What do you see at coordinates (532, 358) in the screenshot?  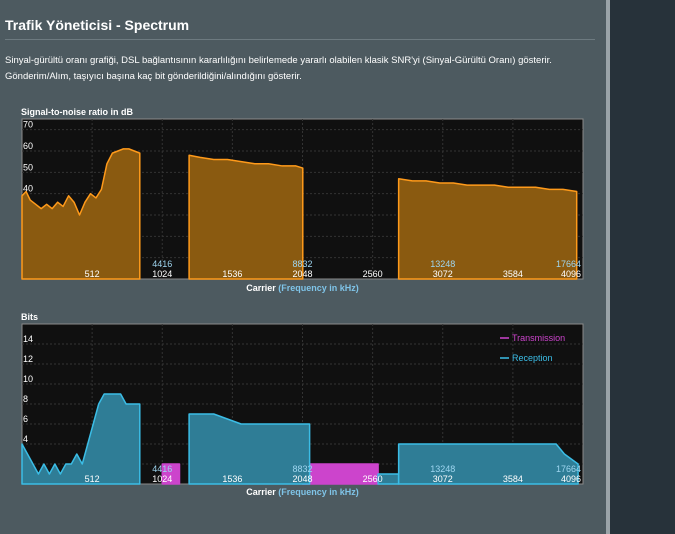 I see `legend-label: Reception` at bounding box center [532, 358].